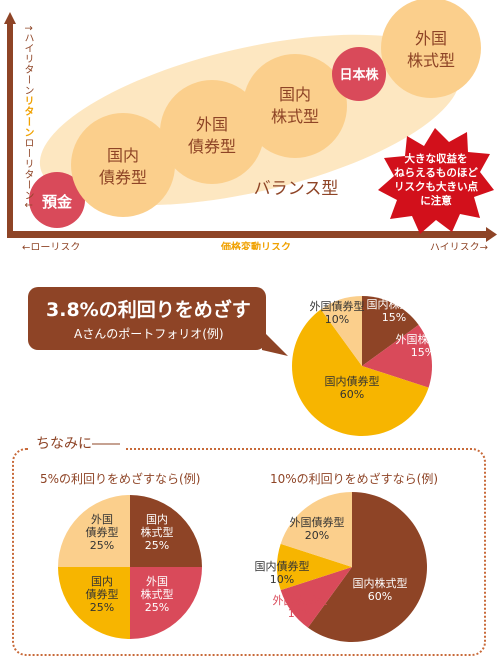  I want to click on bubble-domestic-bond-line1: 国内, so click(123, 155).